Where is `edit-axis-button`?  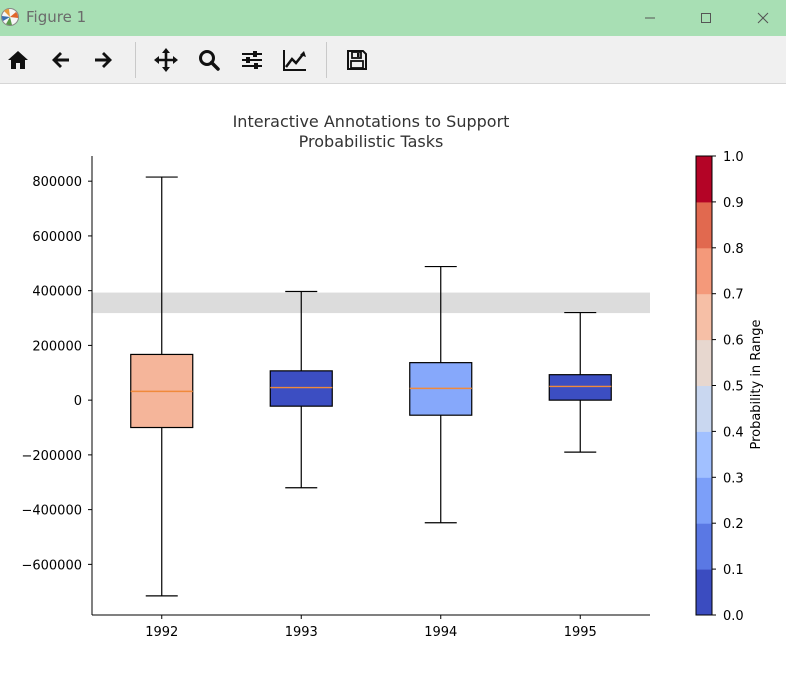
edit-axis-button is located at coordinates (295, 60).